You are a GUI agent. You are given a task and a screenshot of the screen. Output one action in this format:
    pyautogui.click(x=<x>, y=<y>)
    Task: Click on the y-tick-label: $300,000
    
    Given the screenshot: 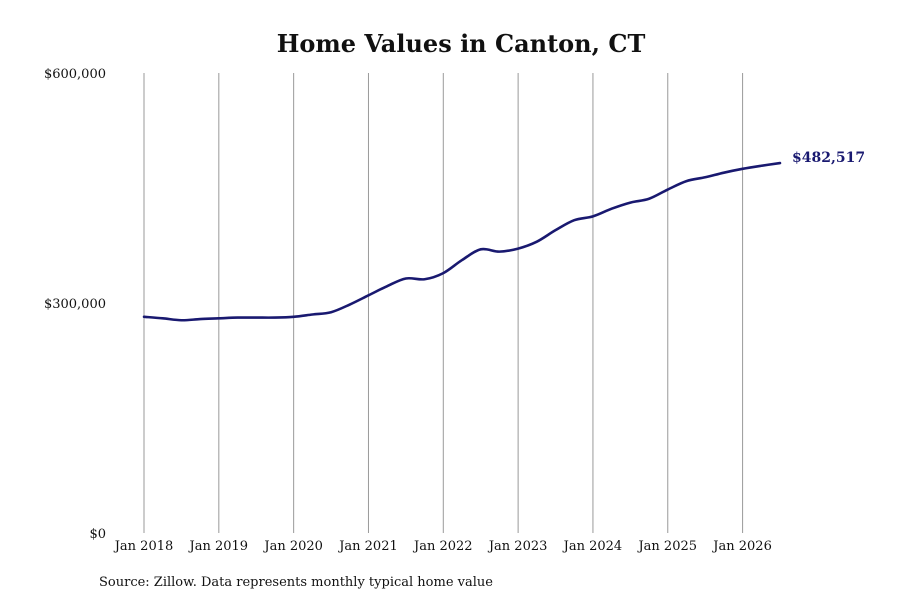 What is the action you would take?
    pyautogui.click(x=75, y=304)
    